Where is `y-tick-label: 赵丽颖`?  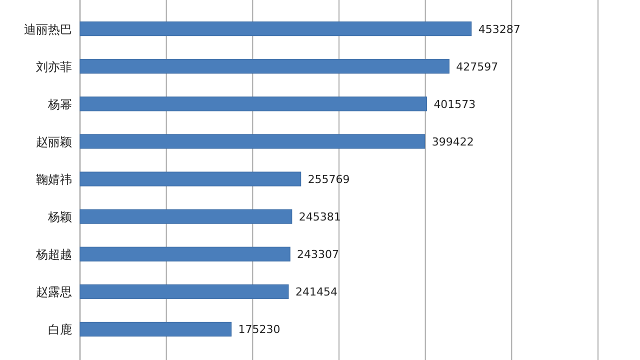 y-tick-label: 赵丽颖 is located at coordinates (54, 141).